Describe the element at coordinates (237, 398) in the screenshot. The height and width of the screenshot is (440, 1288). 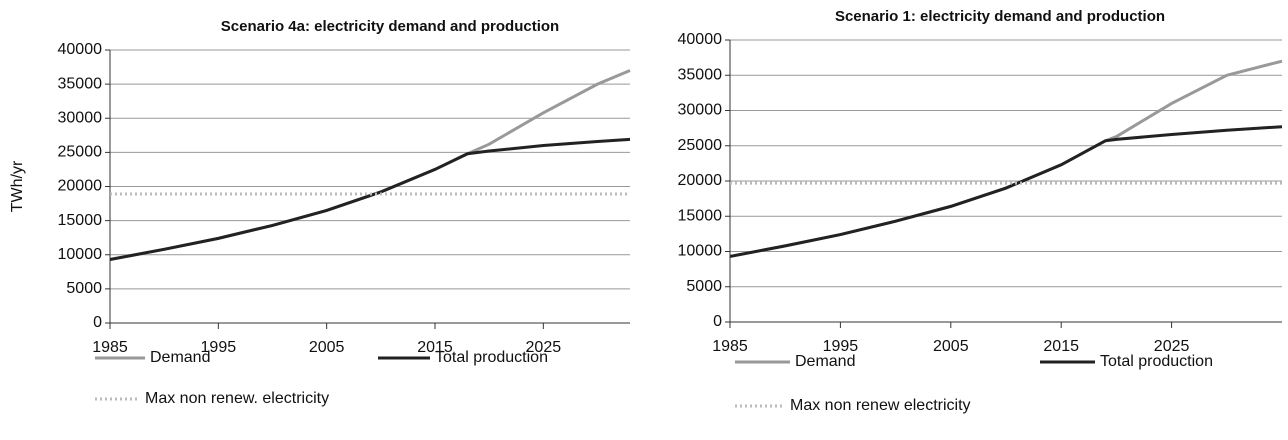
I see `legend-label: Max non renew. electricity` at that location.